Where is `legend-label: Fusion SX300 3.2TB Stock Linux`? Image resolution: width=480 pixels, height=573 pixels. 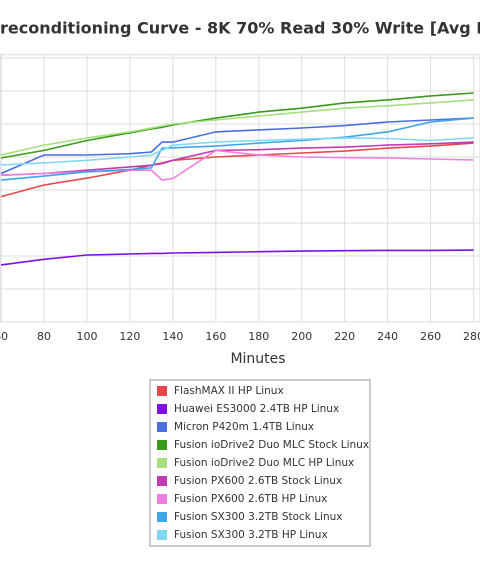
legend-label: Fusion SX300 3.2TB Stock Linux is located at coordinates (258, 517).